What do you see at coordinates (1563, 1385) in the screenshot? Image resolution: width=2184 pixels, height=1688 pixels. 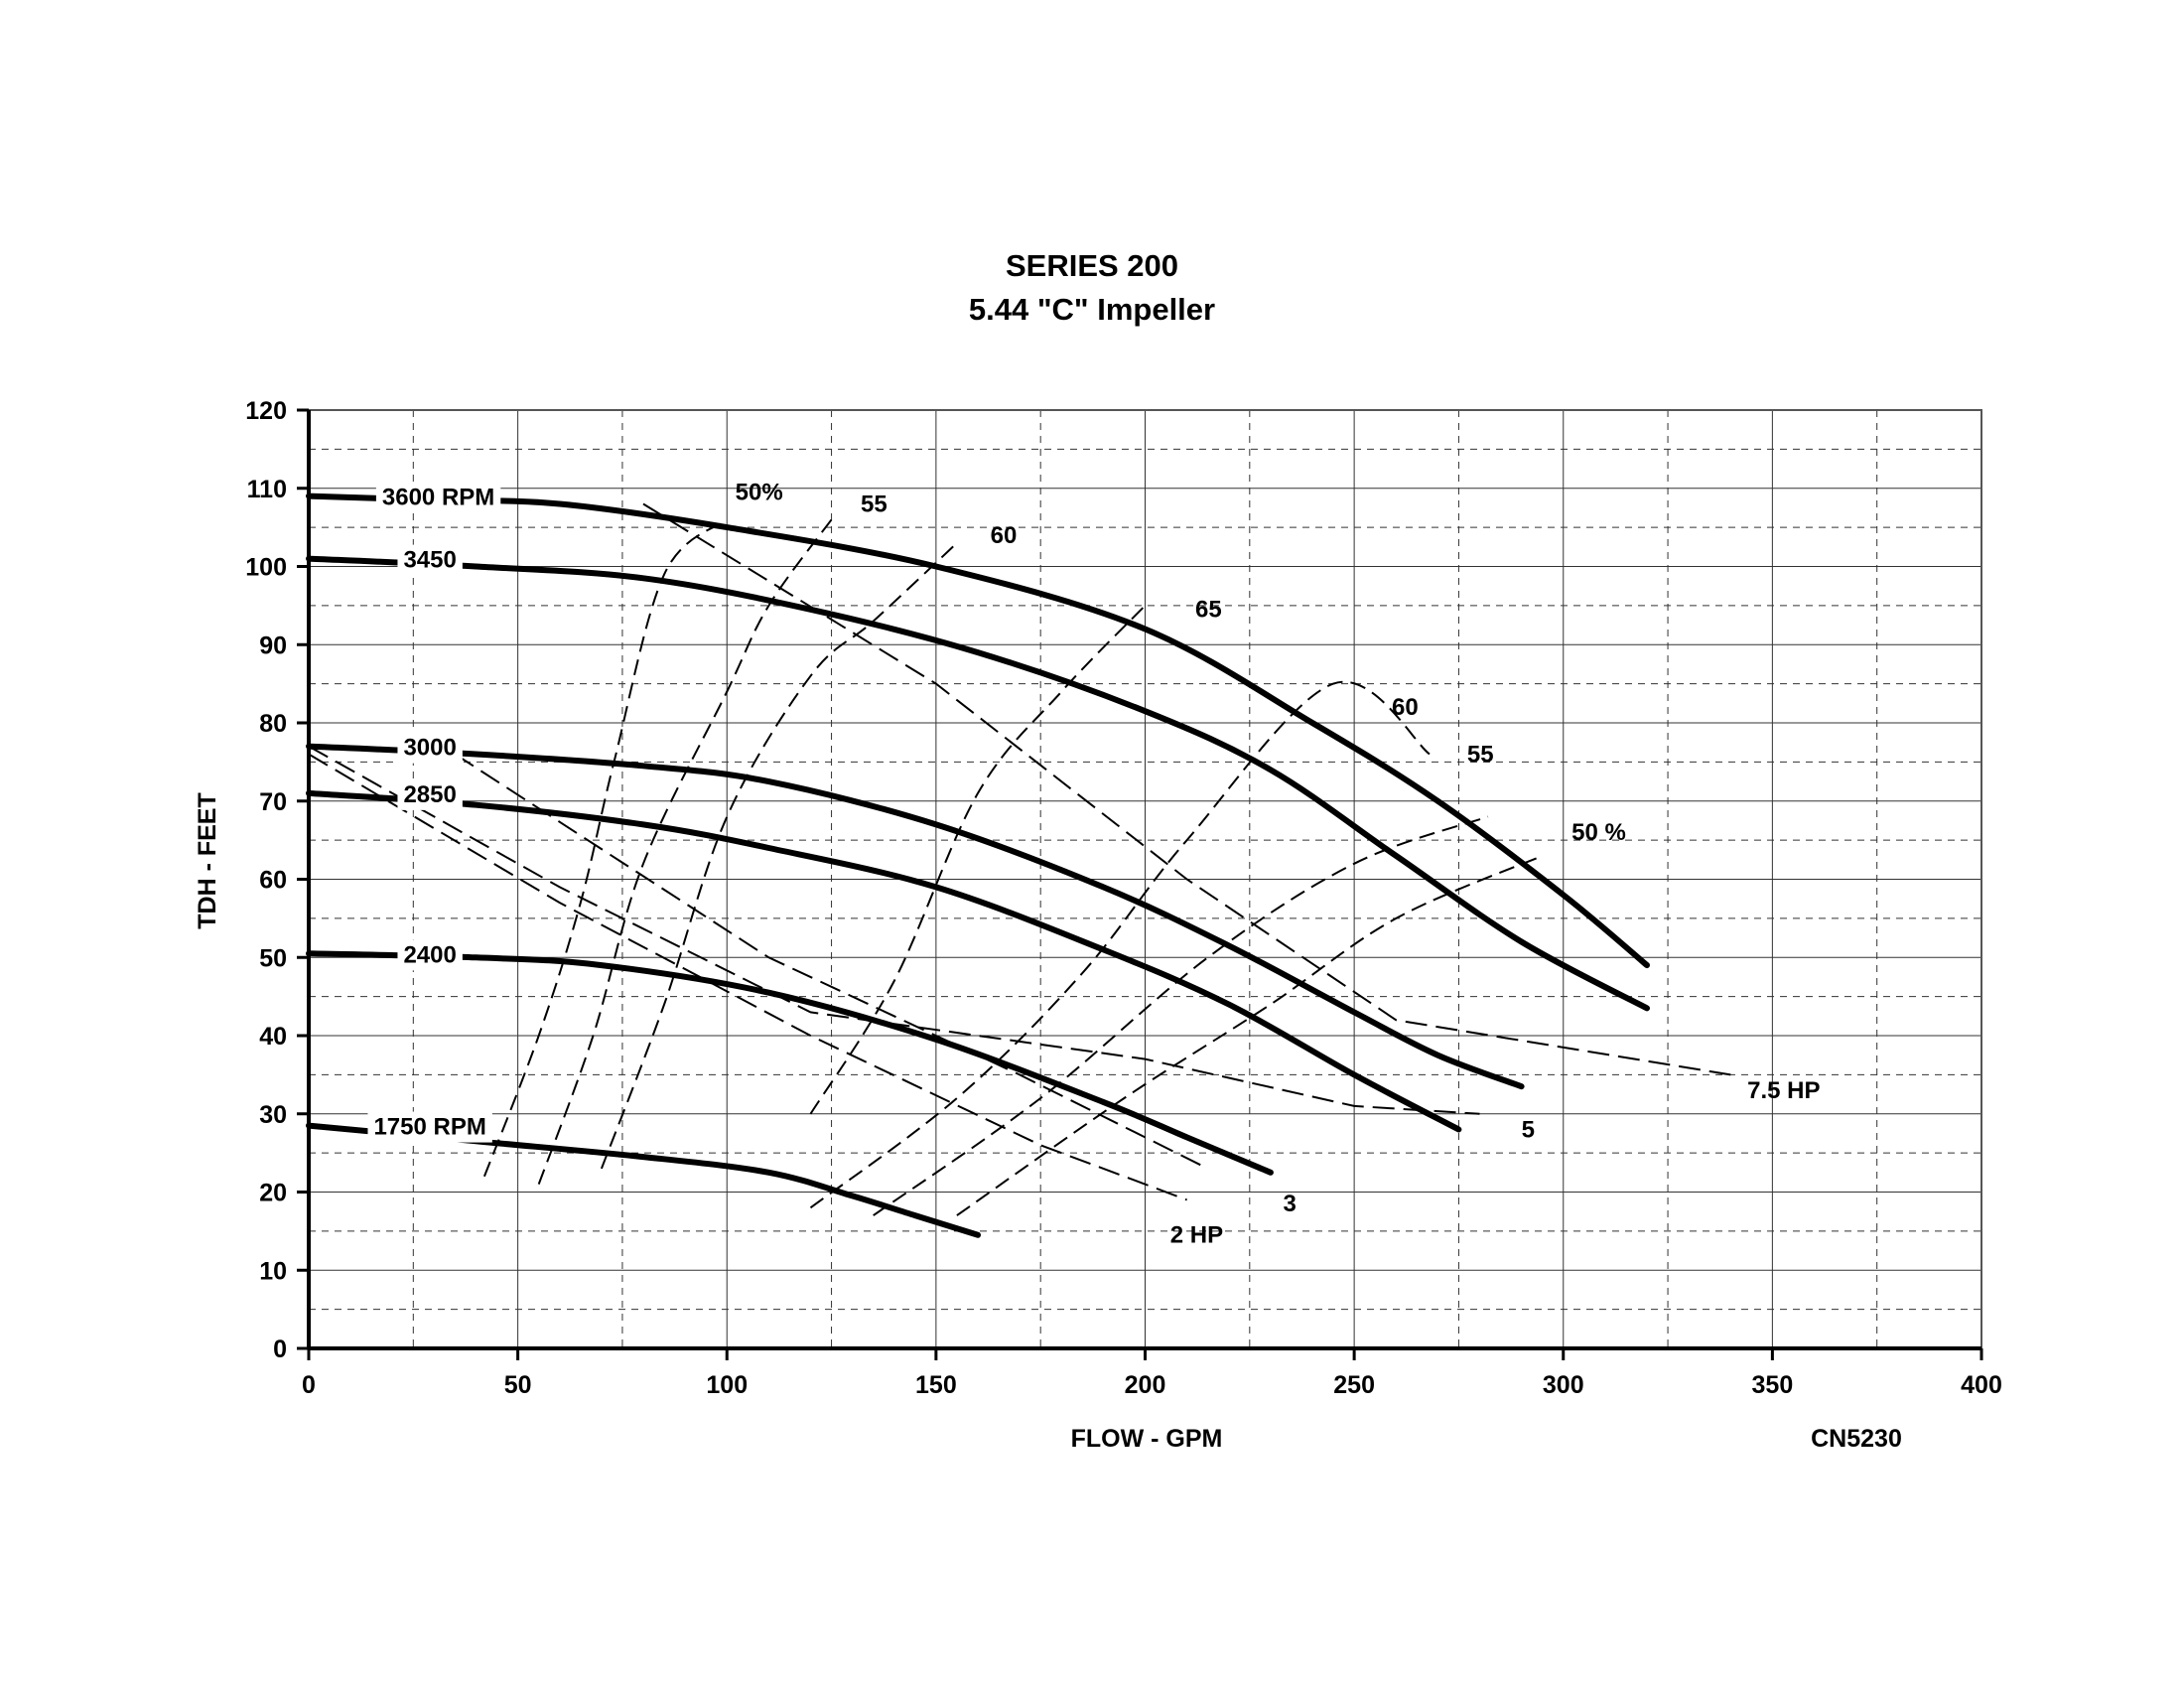 I see `x-tick-label: 300` at bounding box center [1563, 1385].